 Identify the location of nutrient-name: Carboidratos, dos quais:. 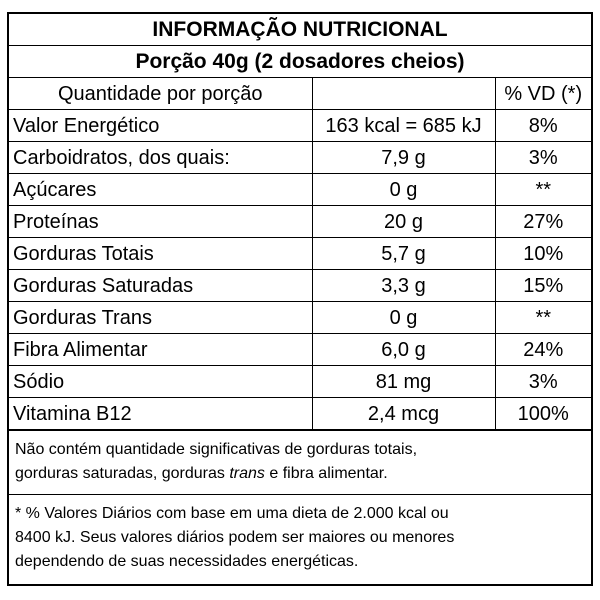
(161, 157).